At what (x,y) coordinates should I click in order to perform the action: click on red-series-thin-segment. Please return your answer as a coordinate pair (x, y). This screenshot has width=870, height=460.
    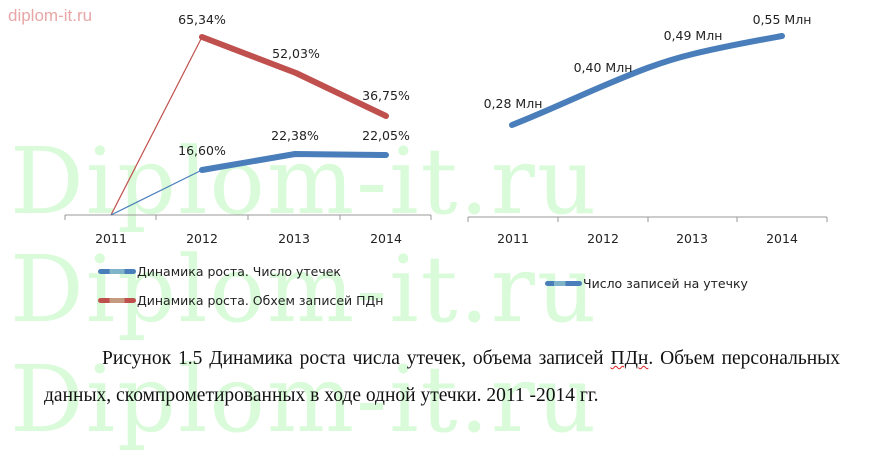
    Looking at the image, I should click on (156, 126).